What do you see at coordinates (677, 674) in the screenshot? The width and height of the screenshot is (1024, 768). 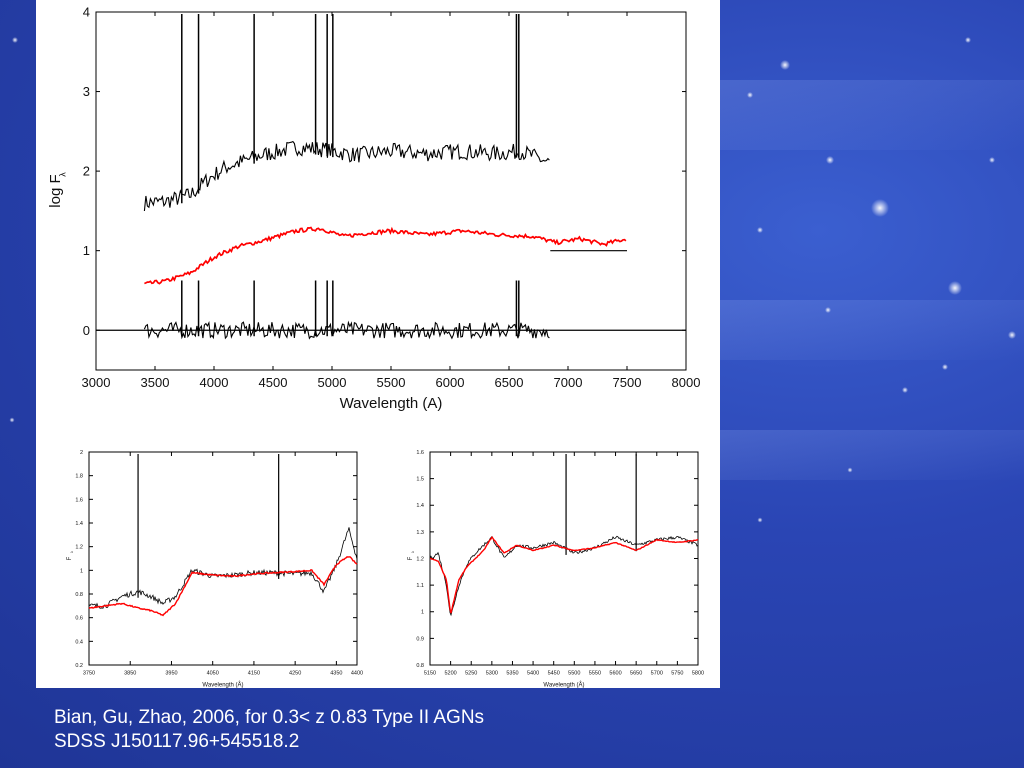 I see `x-tick-label: 5750` at bounding box center [677, 674].